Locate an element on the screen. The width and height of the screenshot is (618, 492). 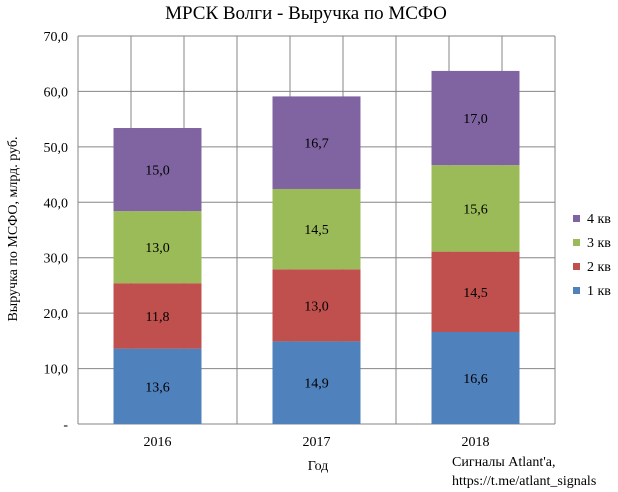
x-axis-ticks: 2016 2017 2018 is located at coordinates (317, 442).